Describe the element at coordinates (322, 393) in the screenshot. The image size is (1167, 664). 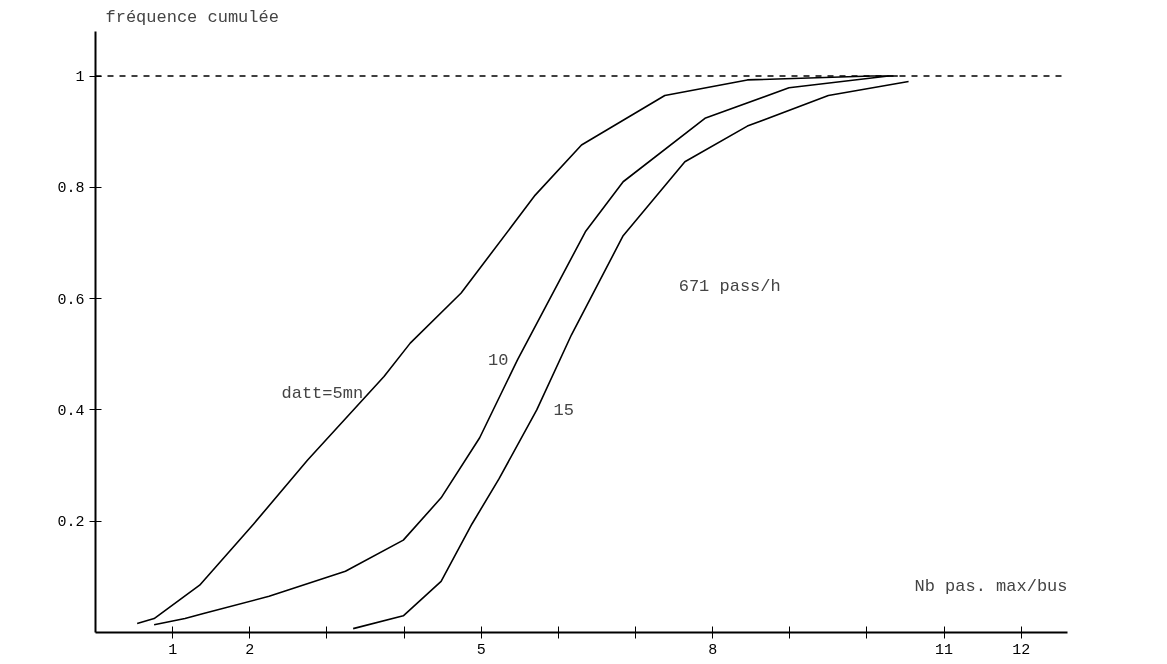
I see `series-label: datt=5mn` at that location.